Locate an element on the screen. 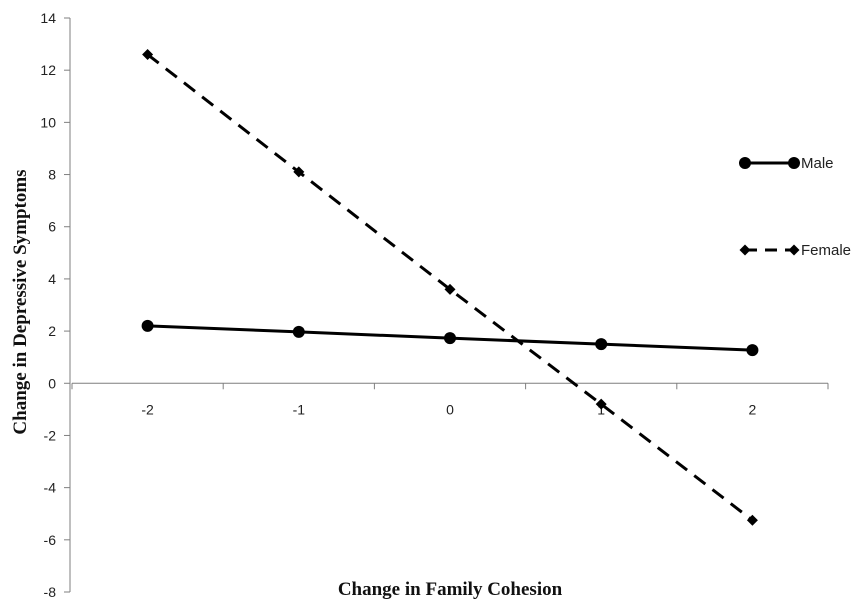 Image resolution: width=860 pixels, height=603 pixels. legend: Male Female is located at coordinates (795, 207).